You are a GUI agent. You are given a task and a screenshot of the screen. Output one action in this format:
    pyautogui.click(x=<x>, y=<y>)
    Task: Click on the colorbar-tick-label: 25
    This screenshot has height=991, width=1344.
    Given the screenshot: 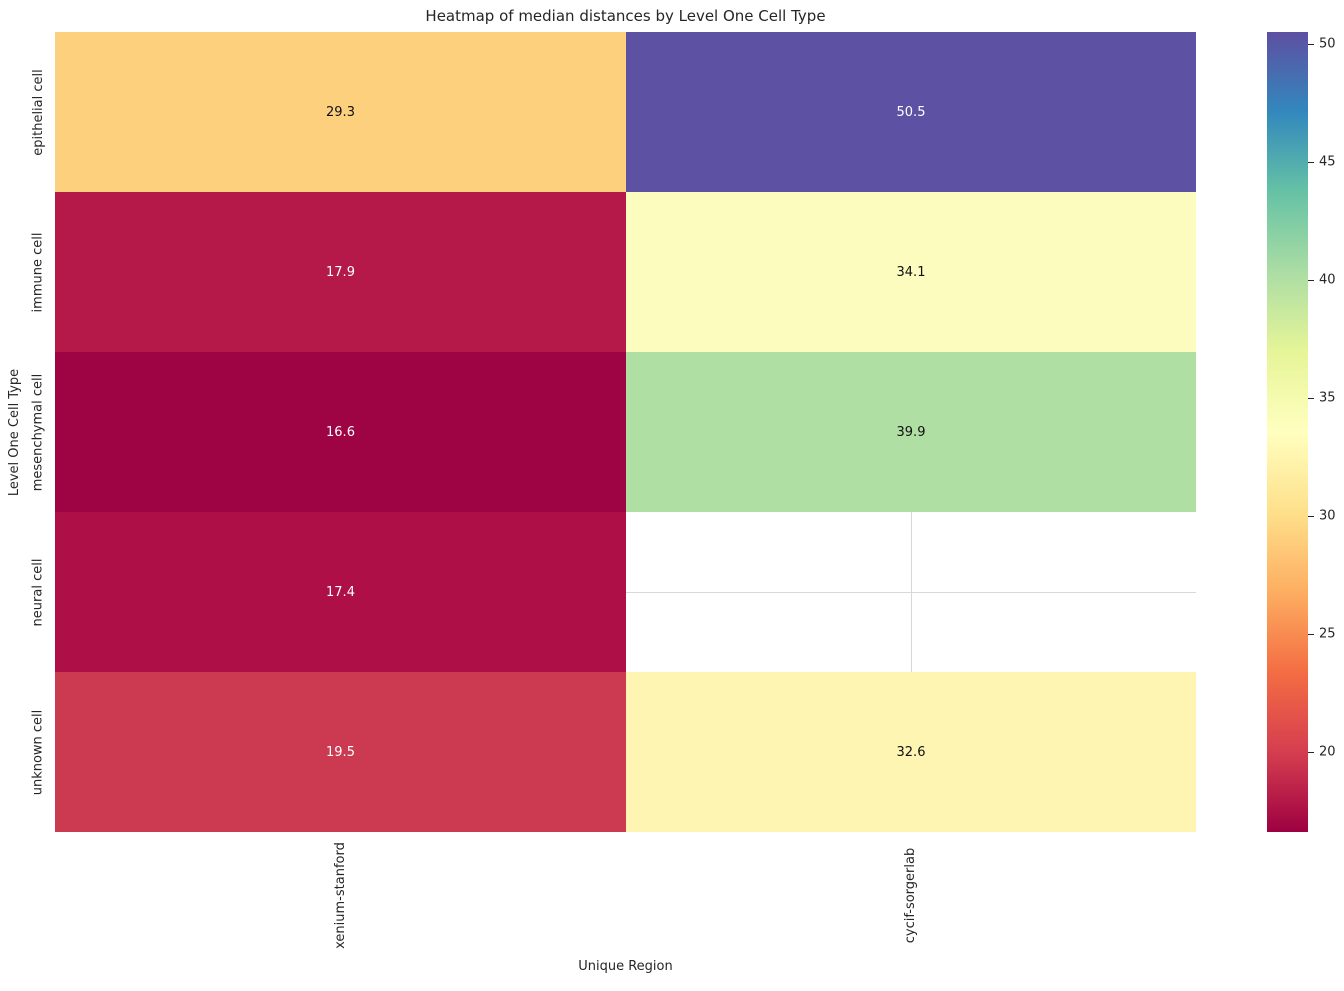 What is the action you would take?
    pyautogui.click(x=1327, y=634)
    